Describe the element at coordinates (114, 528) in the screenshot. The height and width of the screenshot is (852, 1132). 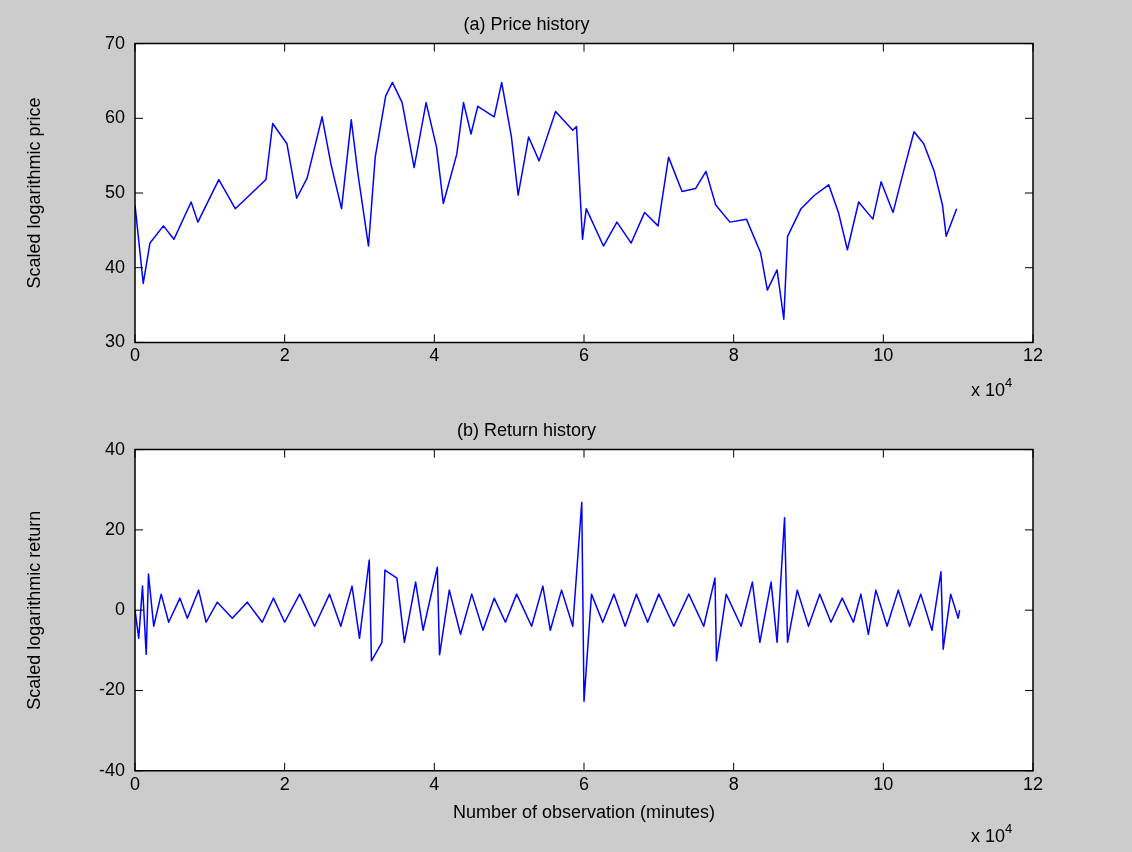
I see `y-tick-label: 20` at that location.